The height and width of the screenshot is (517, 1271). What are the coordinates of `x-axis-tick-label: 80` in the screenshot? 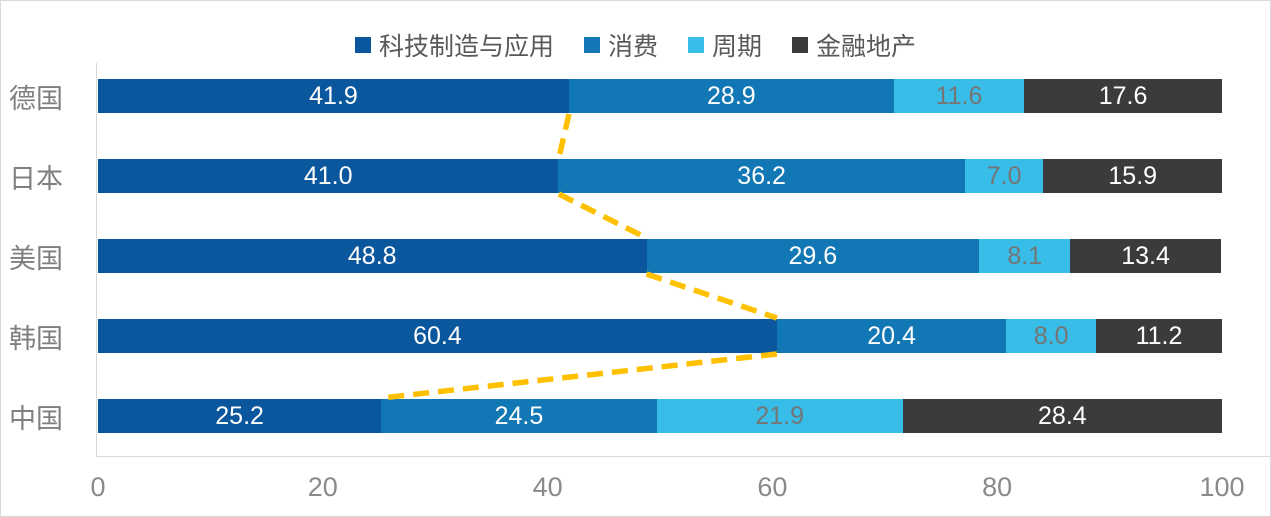 It's located at (997, 487).